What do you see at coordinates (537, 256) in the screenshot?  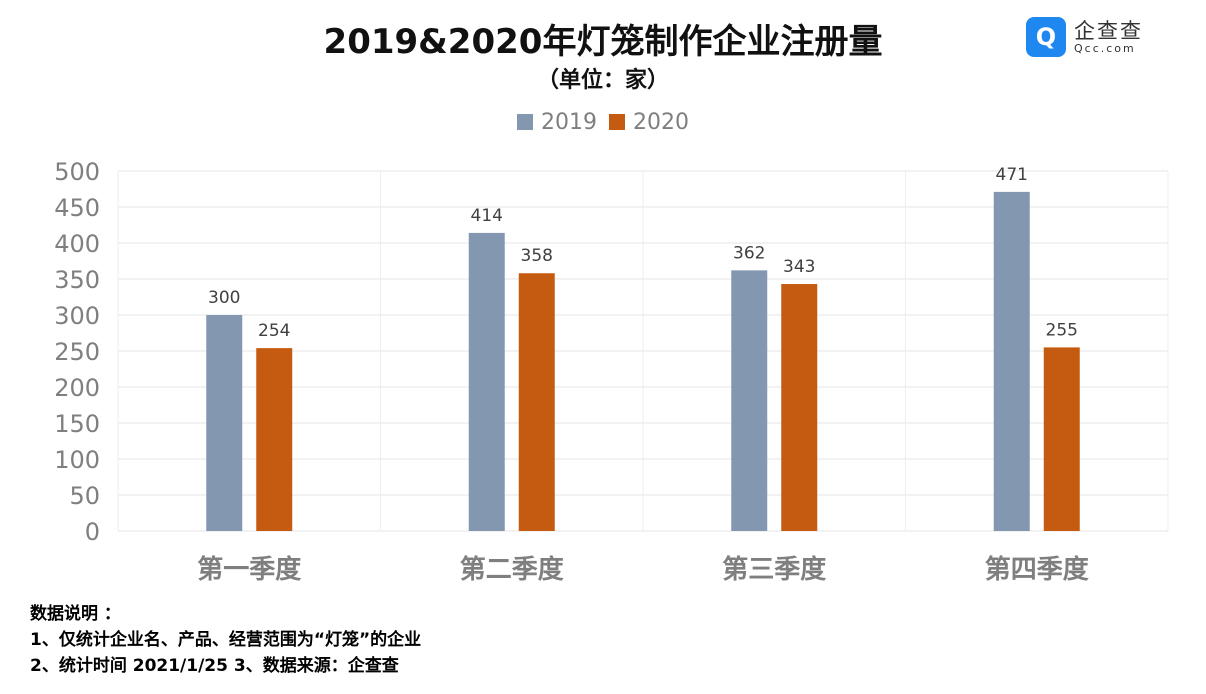 I see `data-label-2020: 358` at bounding box center [537, 256].